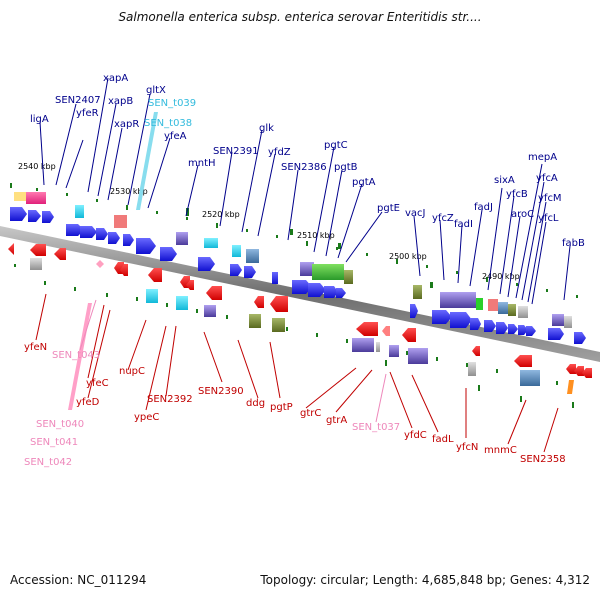 The height and width of the screenshot is (600, 600). Describe the element at coordinates (500, 450) in the screenshot. I see `gene-label: mnmC` at that location.